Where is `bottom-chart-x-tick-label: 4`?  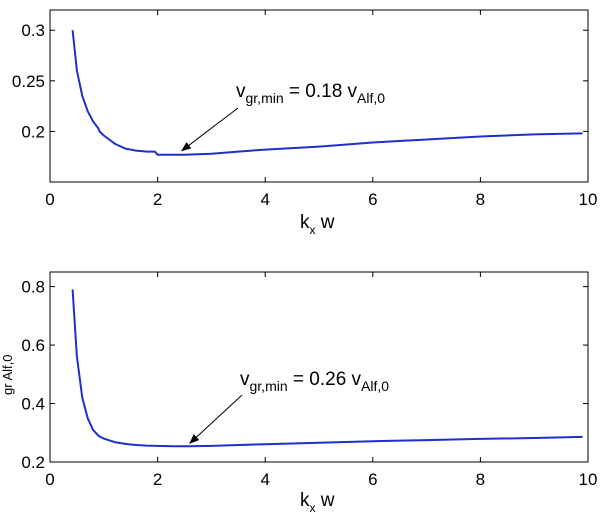
bottom-chart-x-tick-label: 4 is located at coordinates (264, 479).